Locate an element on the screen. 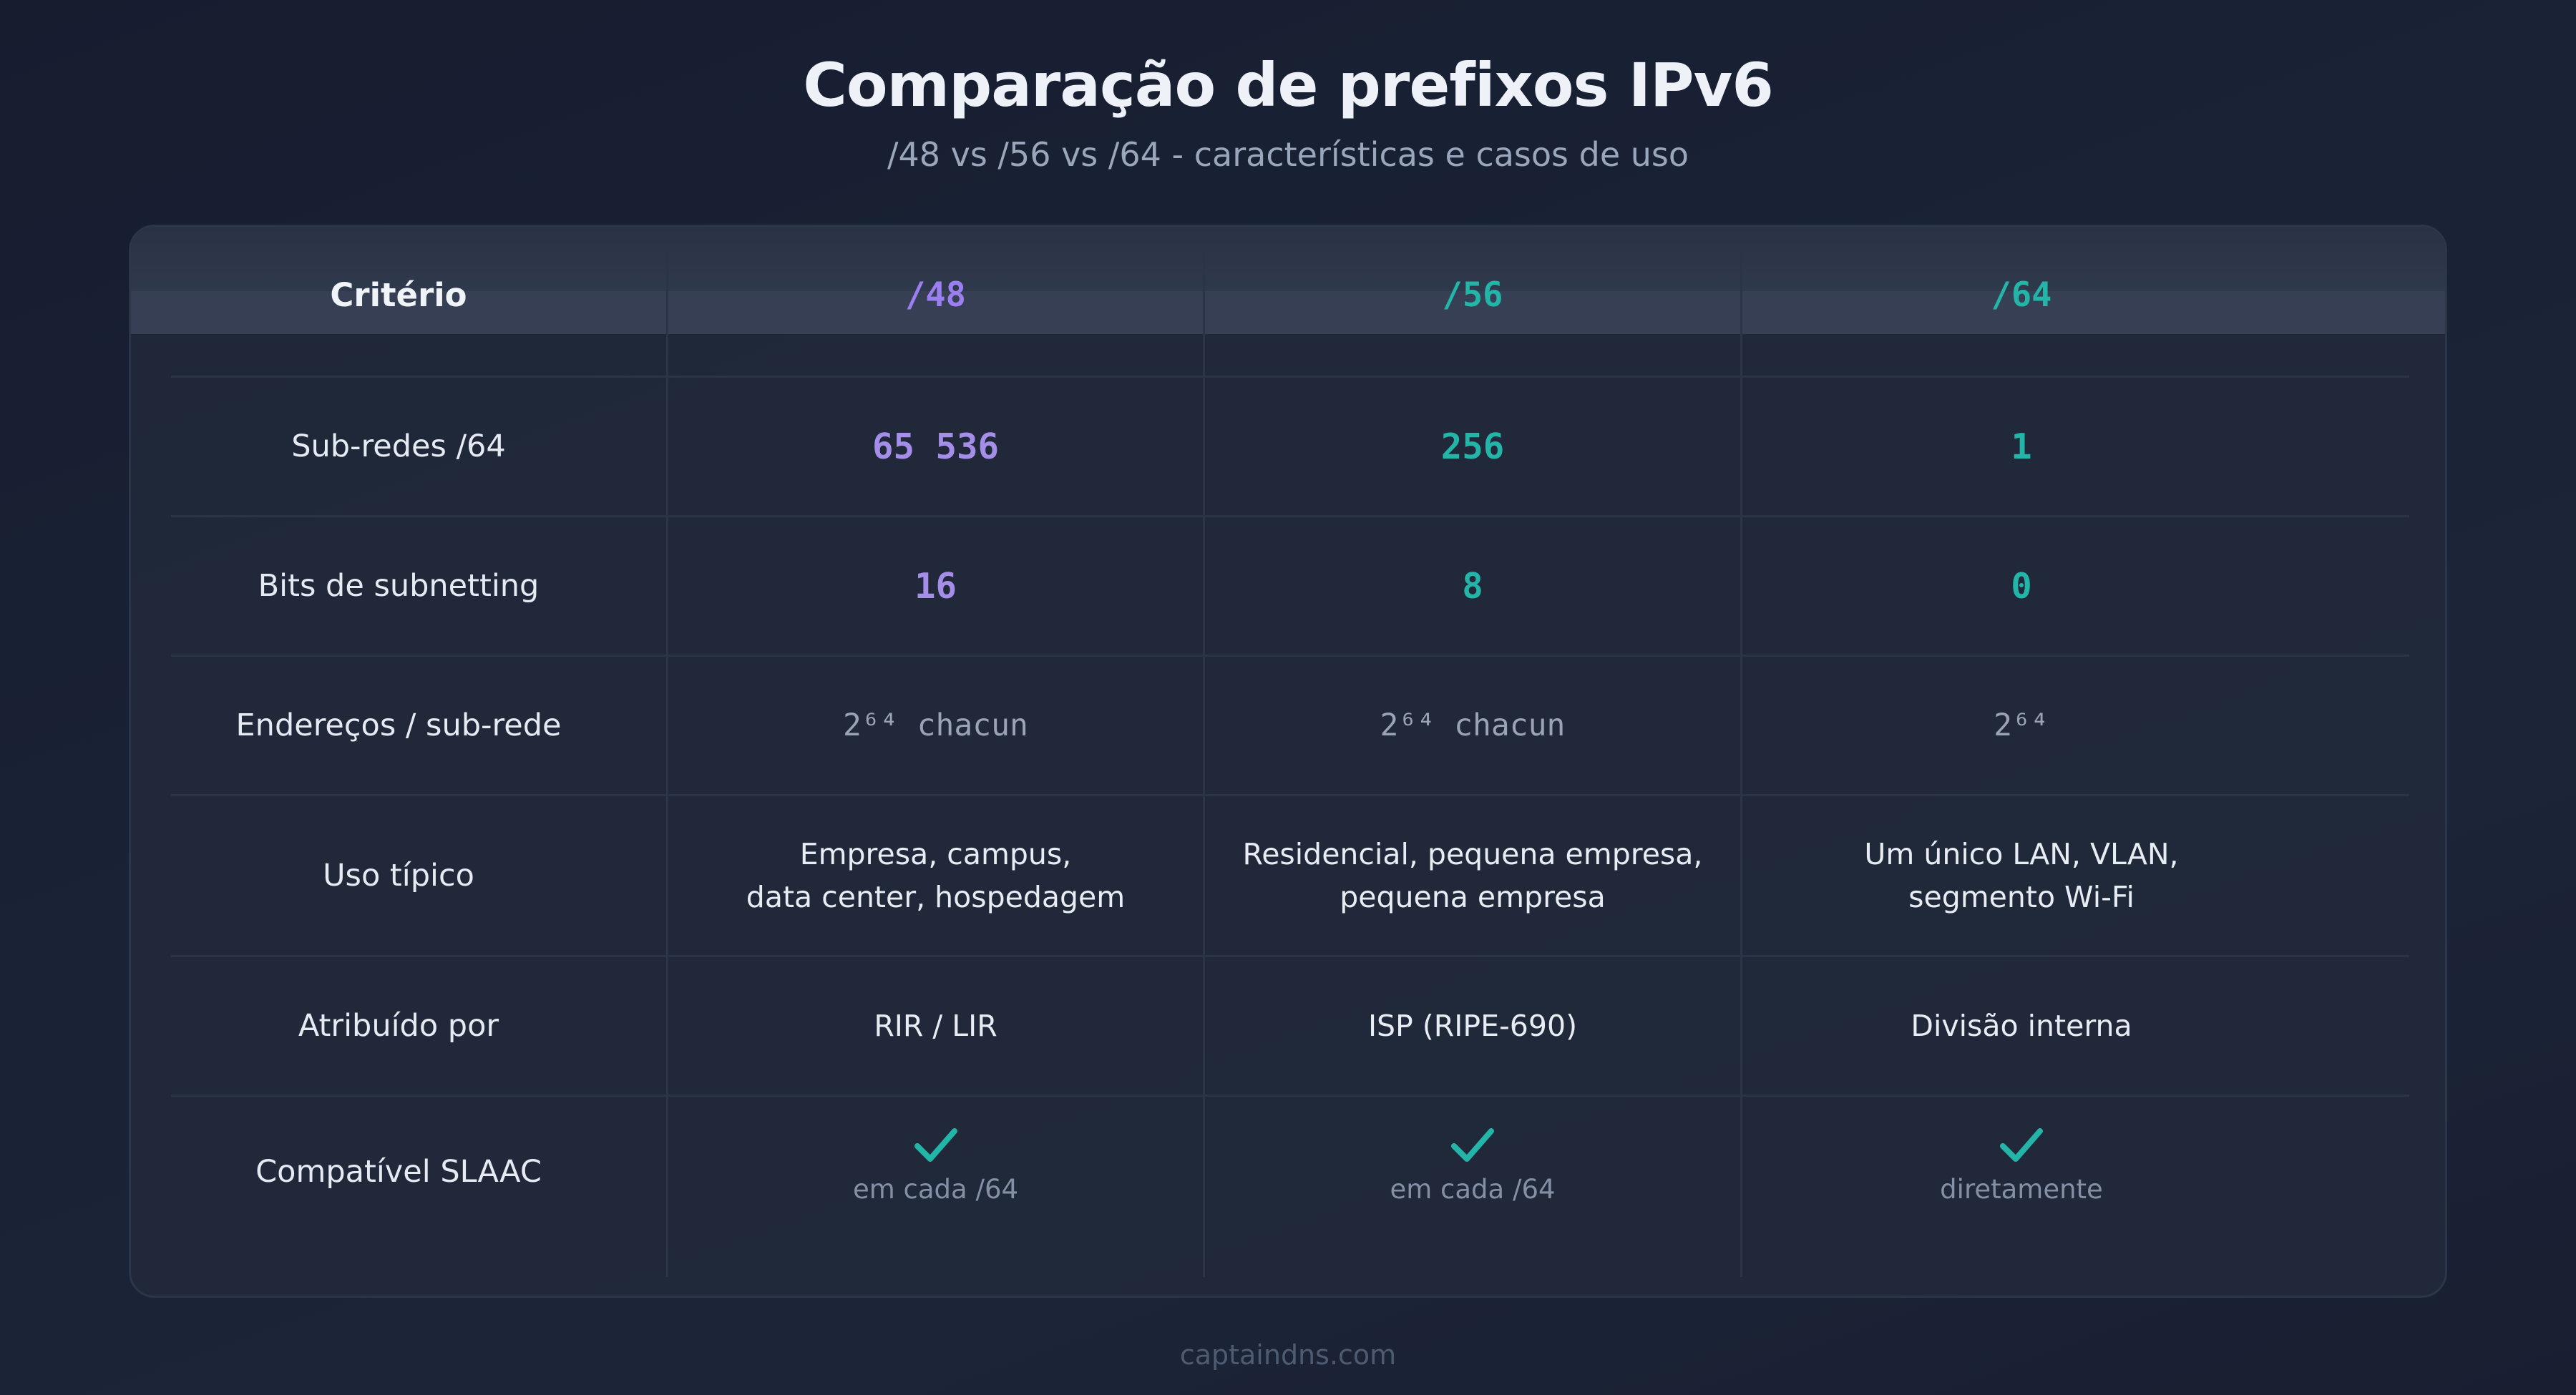 The image size is (2576, 1395). header-criterion: Critério is located at coordinates (398, 294).